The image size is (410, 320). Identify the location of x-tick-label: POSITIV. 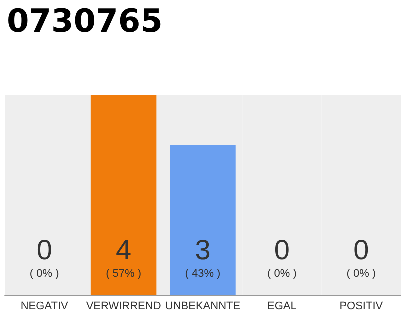
(362, 306).